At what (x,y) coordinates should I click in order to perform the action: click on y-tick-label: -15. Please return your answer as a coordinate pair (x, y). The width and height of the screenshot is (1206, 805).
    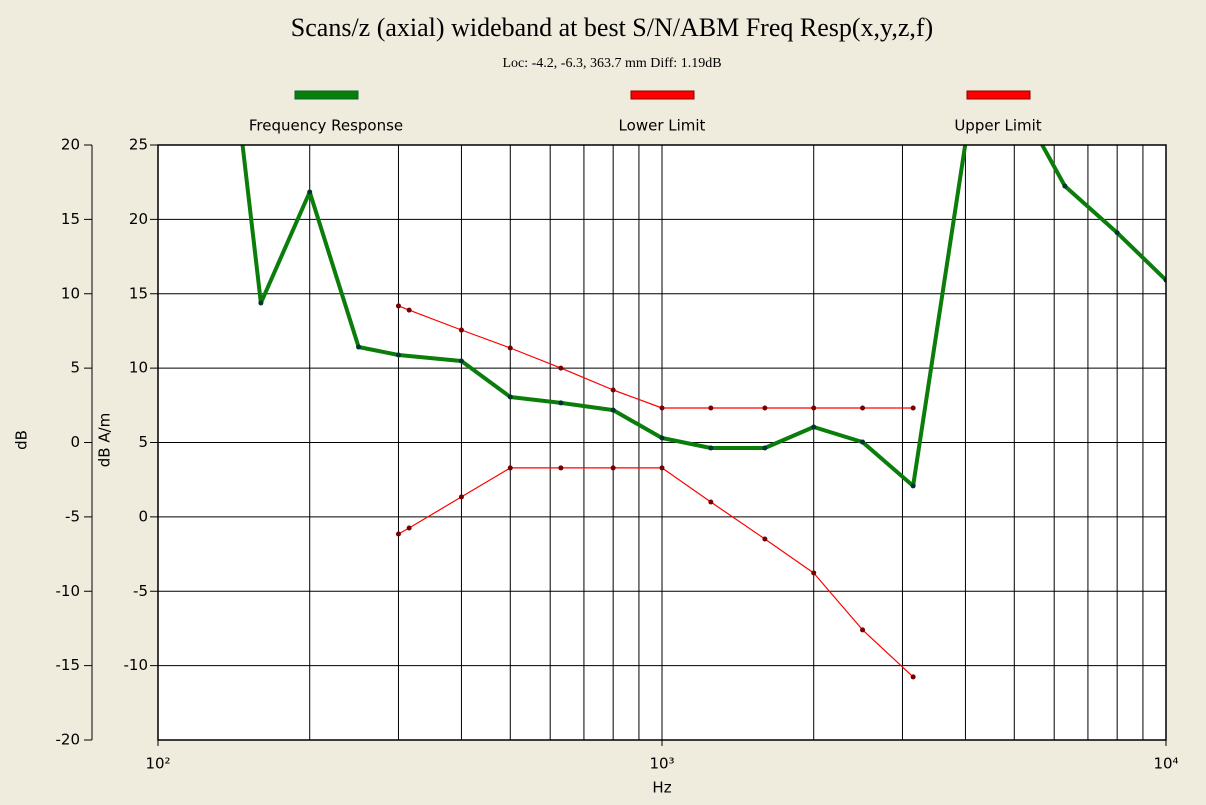
    Looking at the image, I should click on (68, 665).